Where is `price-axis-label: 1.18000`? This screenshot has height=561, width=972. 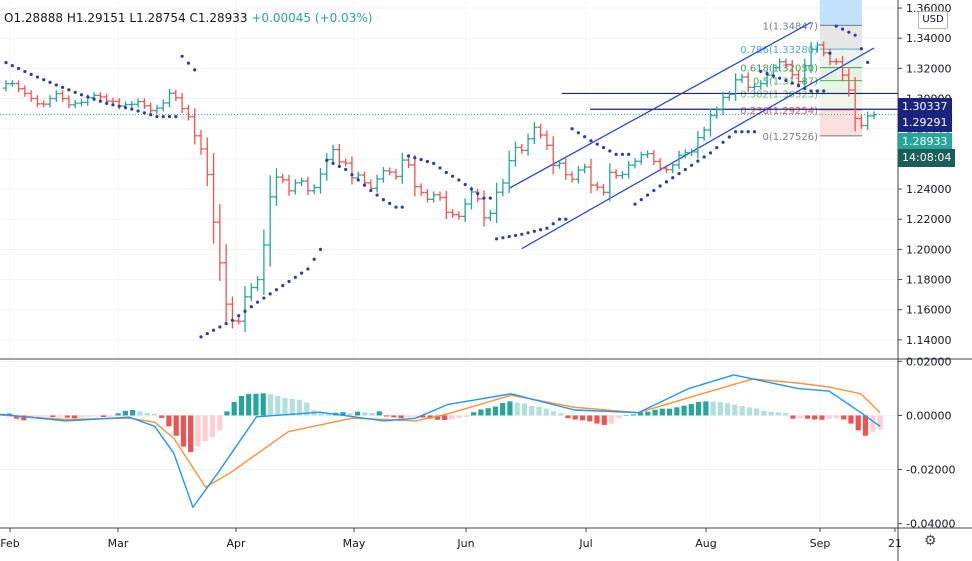 price-axis-label: 1.18000 is located at coordinates (929, 280).